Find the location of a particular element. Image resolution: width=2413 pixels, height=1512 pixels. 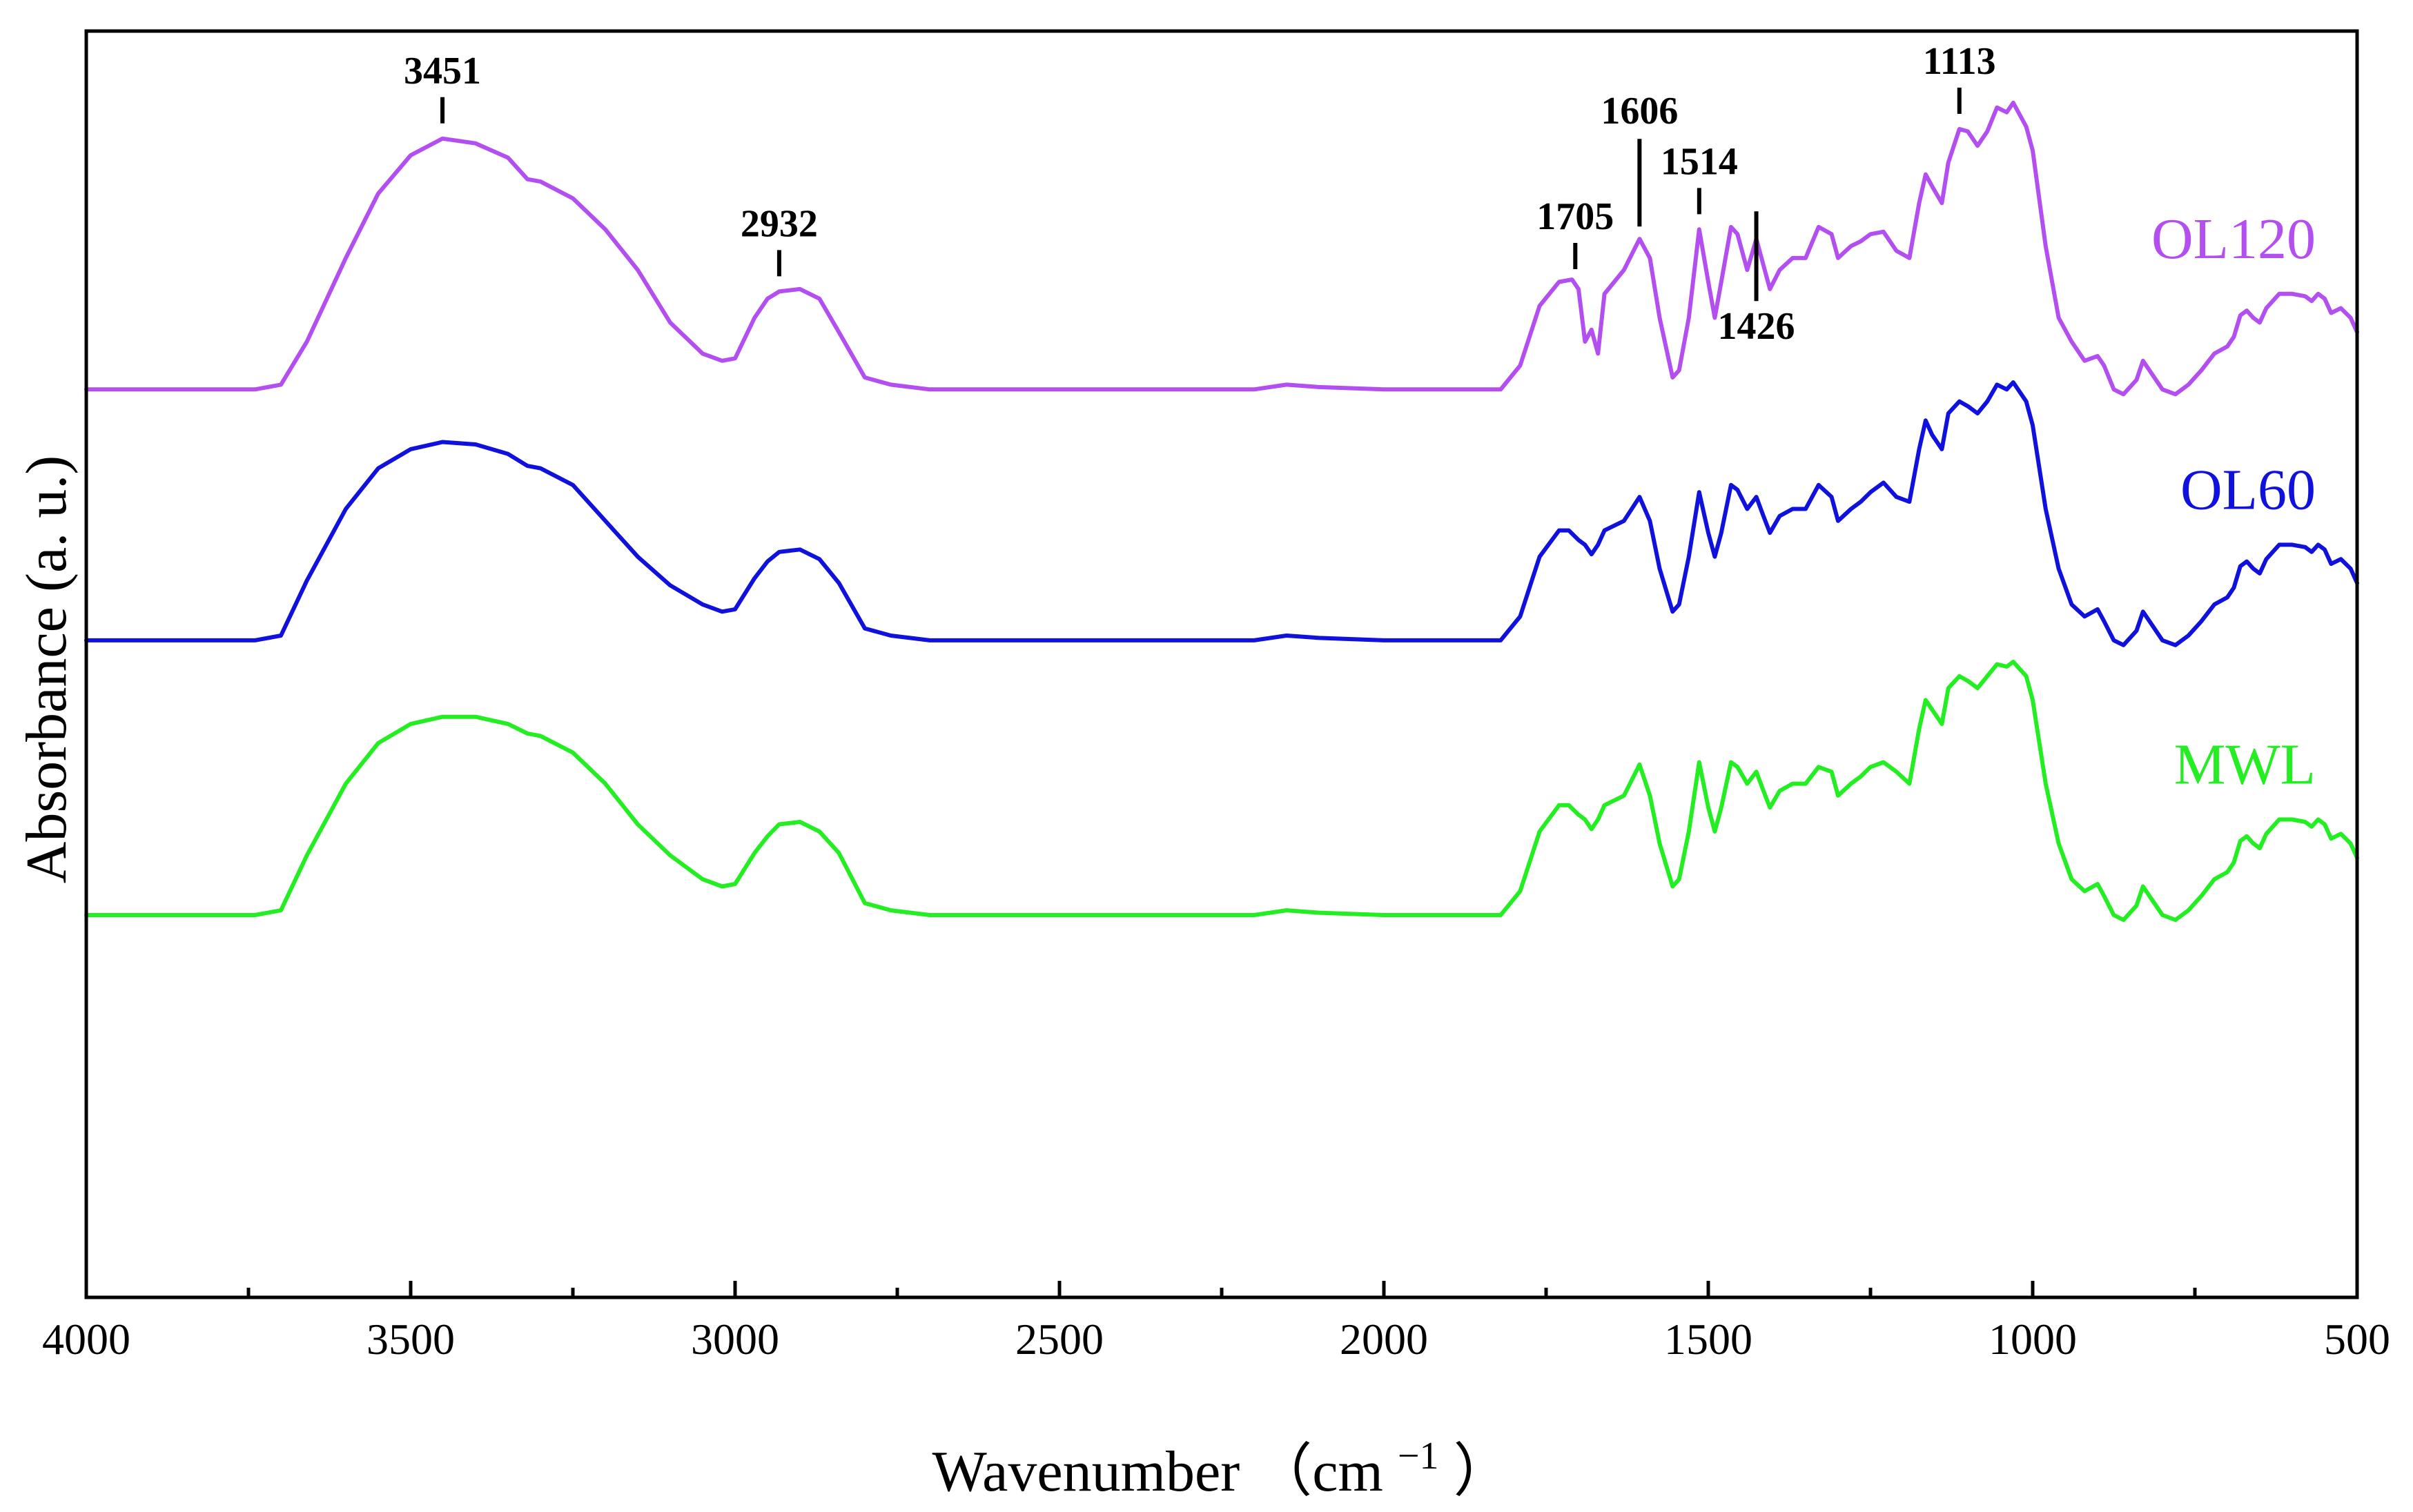

peak-annotations: 3451 2932 1705 1606 1514 1426 1113 is located at coordinates (1200, 194).